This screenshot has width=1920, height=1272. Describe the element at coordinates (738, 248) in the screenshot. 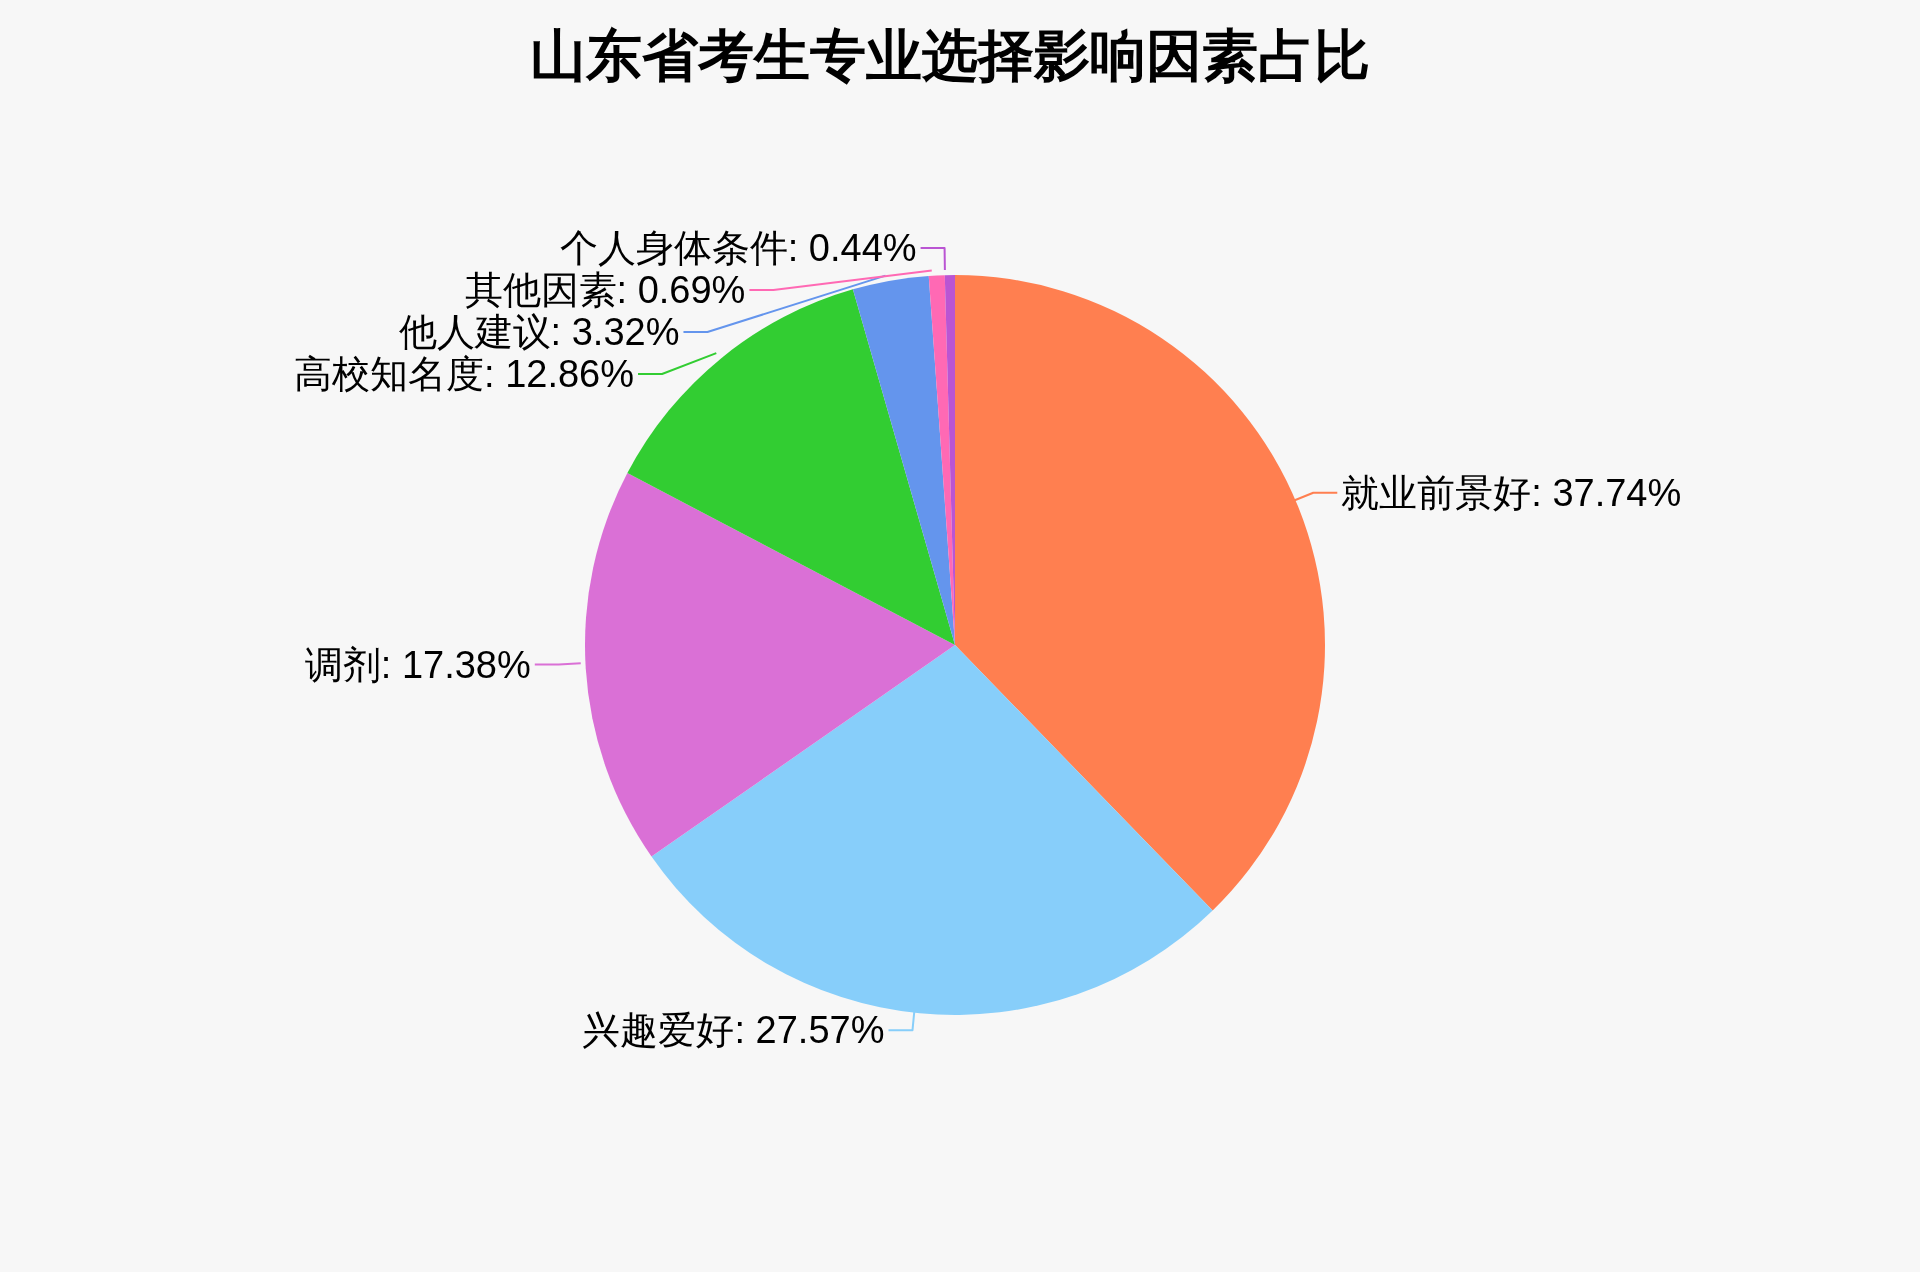

I see `slice-label: 个人身体条件: 0.44%` at that location.